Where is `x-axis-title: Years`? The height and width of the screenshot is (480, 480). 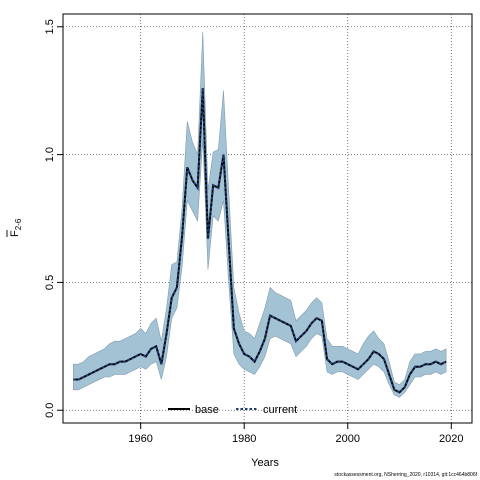 x-axis-title: Years is located at coordinates (265, 463).